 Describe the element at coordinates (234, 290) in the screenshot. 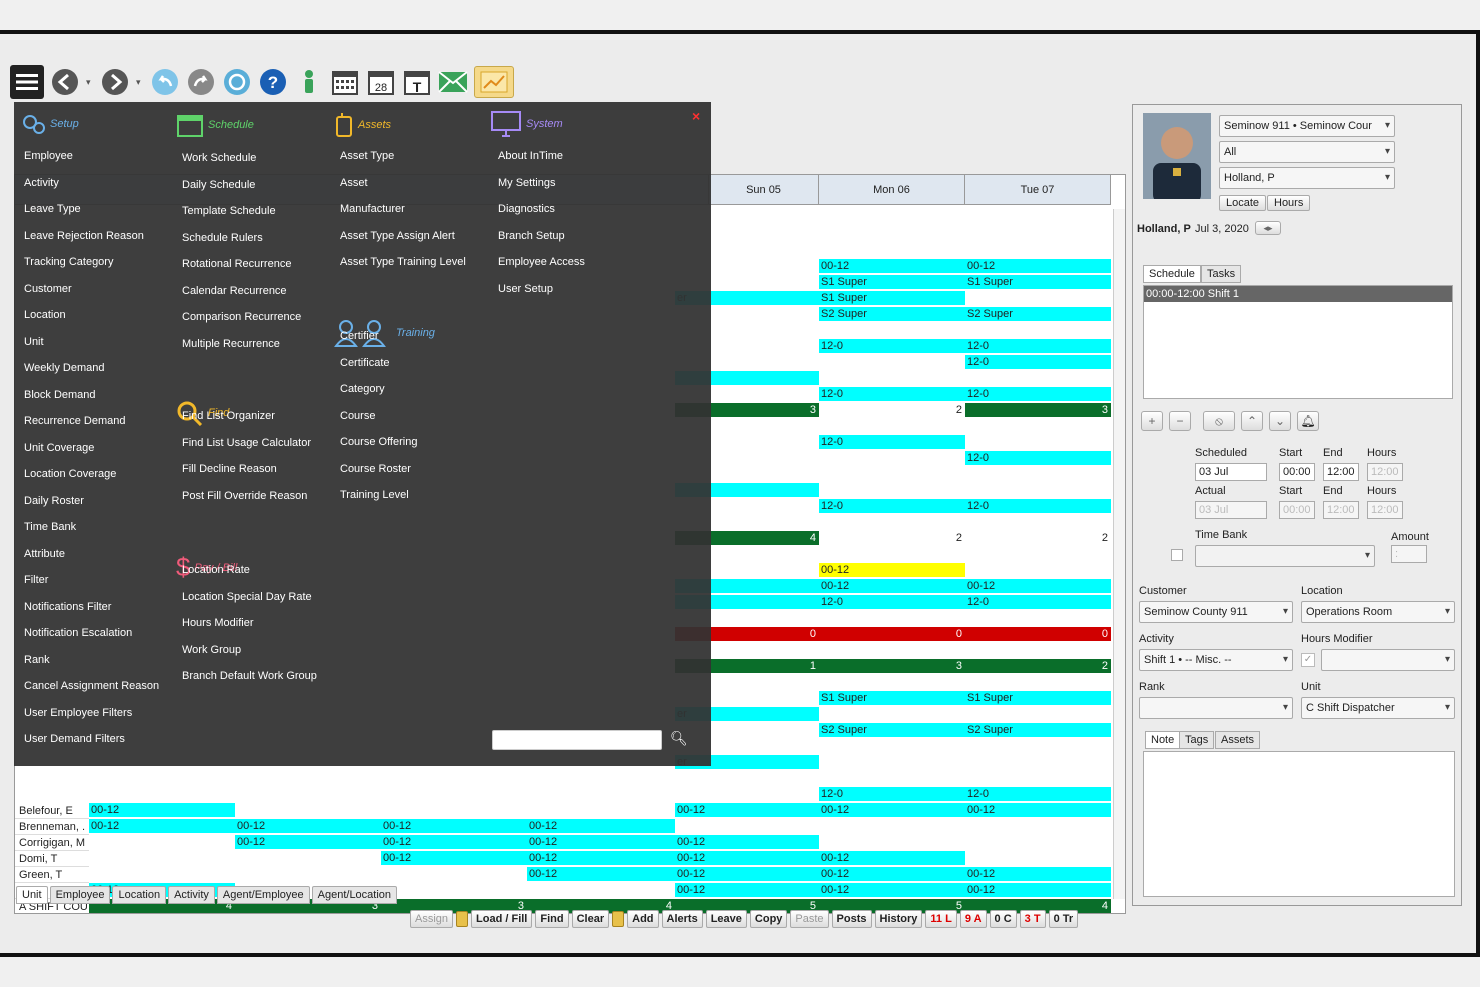

I see `menu-item-calendar-recurrence: Calendar Recurrence` at that location.